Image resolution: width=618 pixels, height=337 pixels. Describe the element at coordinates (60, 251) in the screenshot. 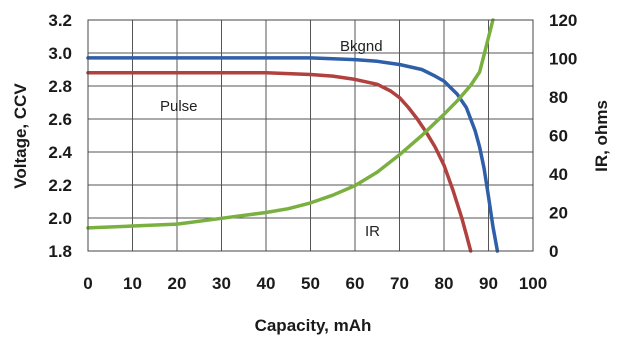

I see `y-left-tick-label: 1.8` at that location.